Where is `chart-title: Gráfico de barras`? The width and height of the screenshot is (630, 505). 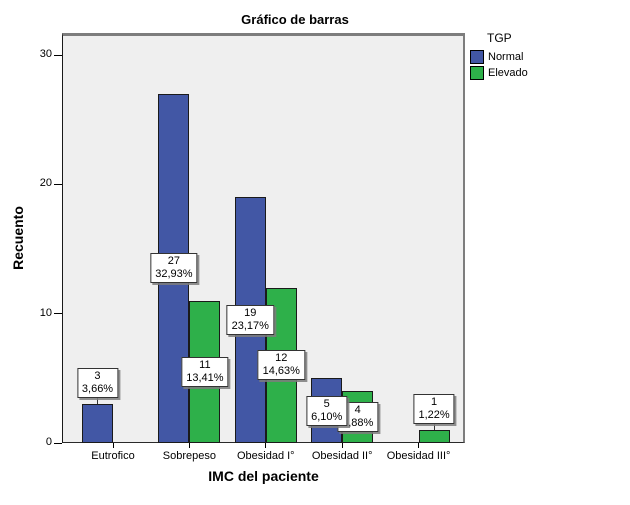
chart-title: Gráfico de barras is located at coordinates (295, 19).